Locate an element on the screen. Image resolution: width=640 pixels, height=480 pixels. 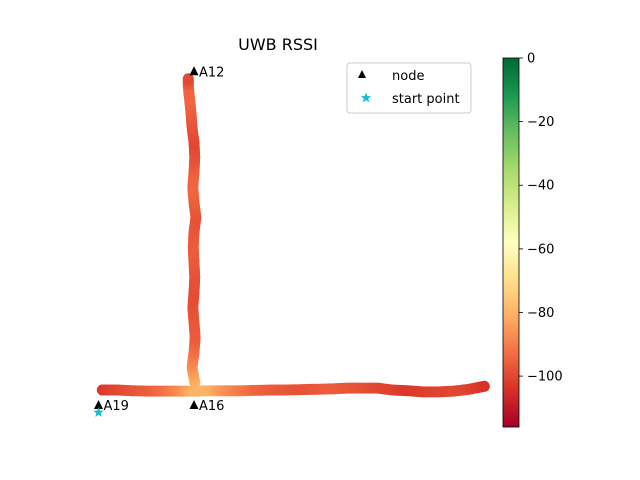
legend-star-shape is located at coordinates (366, 97).